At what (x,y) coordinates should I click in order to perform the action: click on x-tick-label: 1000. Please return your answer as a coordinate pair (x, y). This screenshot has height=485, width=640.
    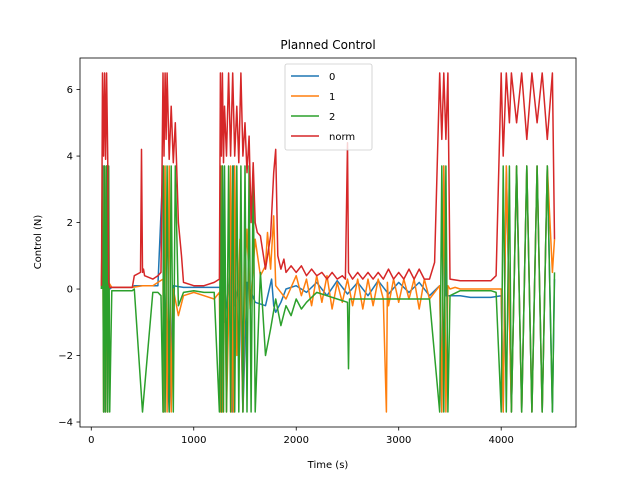
    Looking at the image, I should click on (193, 440).